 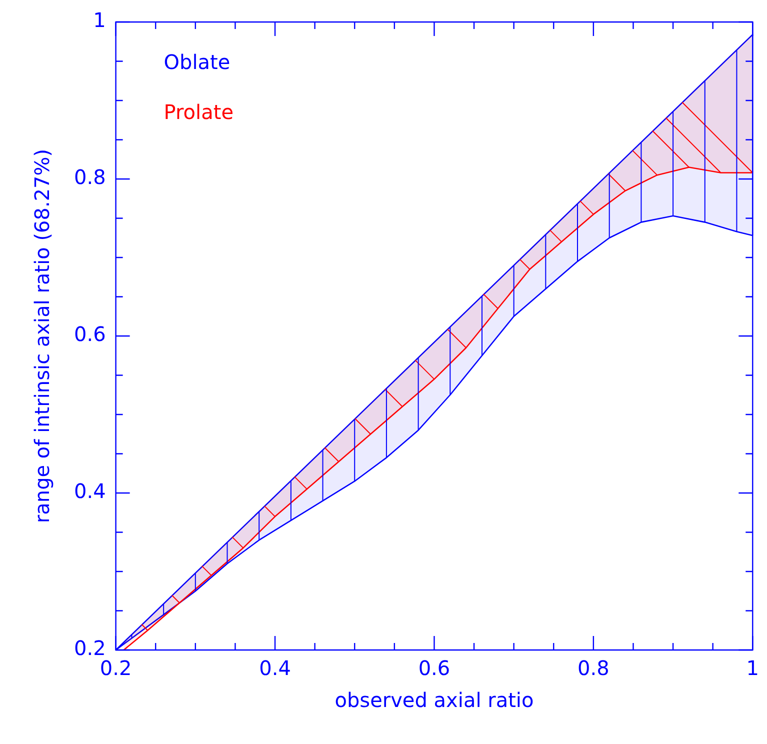 What do you see at coordinates (199, 112) in the screenshot?
I see `text: Prolate` at bounding box center [199, 112].